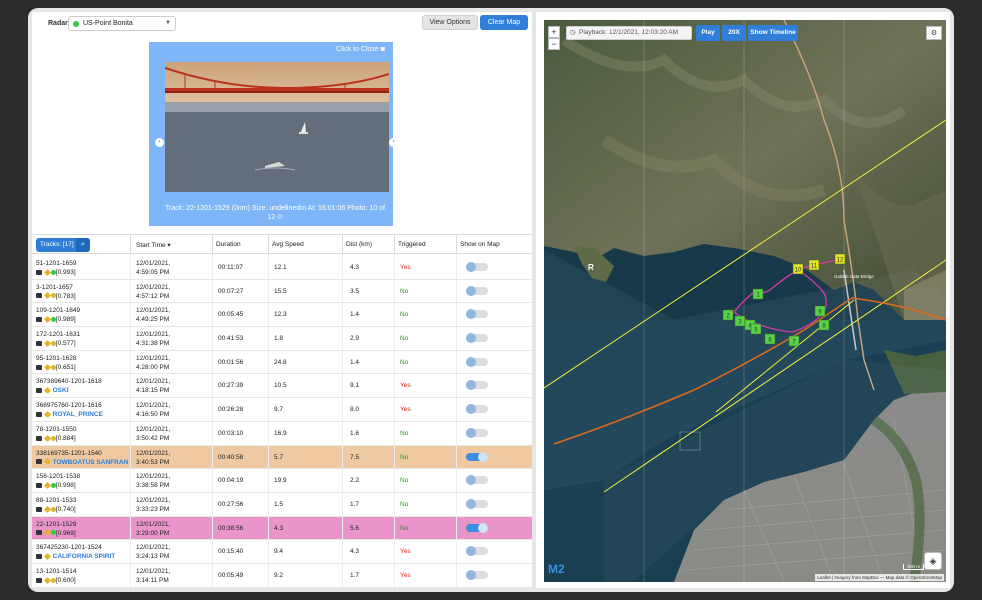  What do you see at coordinates (814, 265) in the screenshot?
I see `track-marker: 11` at bounding box center [814, 265].